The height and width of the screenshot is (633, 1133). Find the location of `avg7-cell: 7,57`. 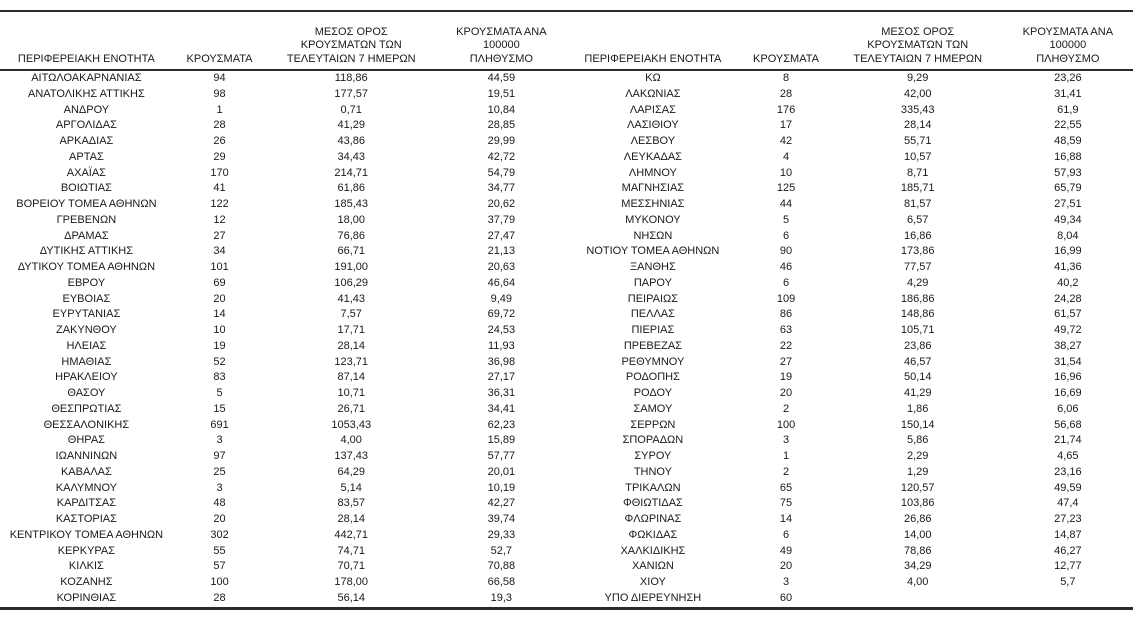

avg7-cell: 7,57 is located at coordinates (351, 315).